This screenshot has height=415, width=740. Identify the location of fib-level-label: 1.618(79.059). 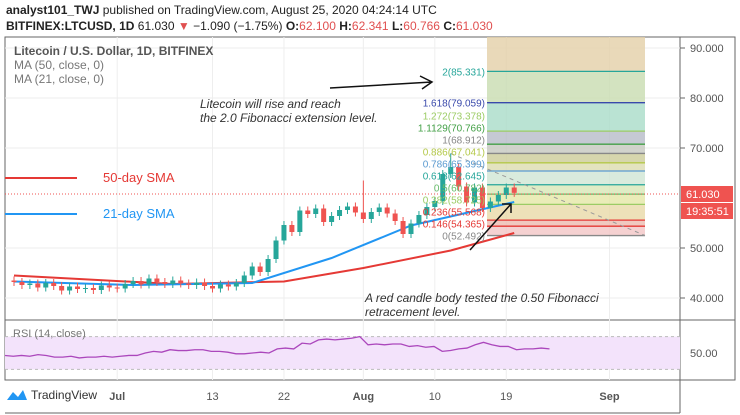
(454, 104).